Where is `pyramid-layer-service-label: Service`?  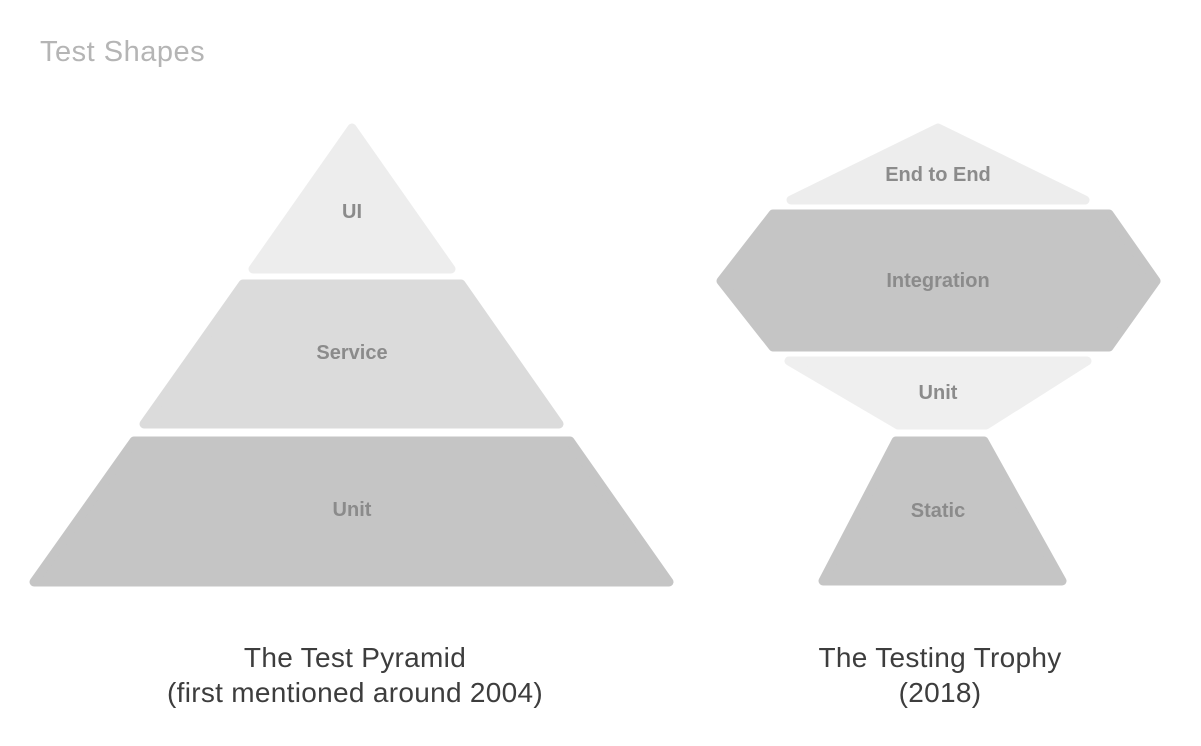 pyramid-layer-service-label: Service is located at coordinates (351, 353).